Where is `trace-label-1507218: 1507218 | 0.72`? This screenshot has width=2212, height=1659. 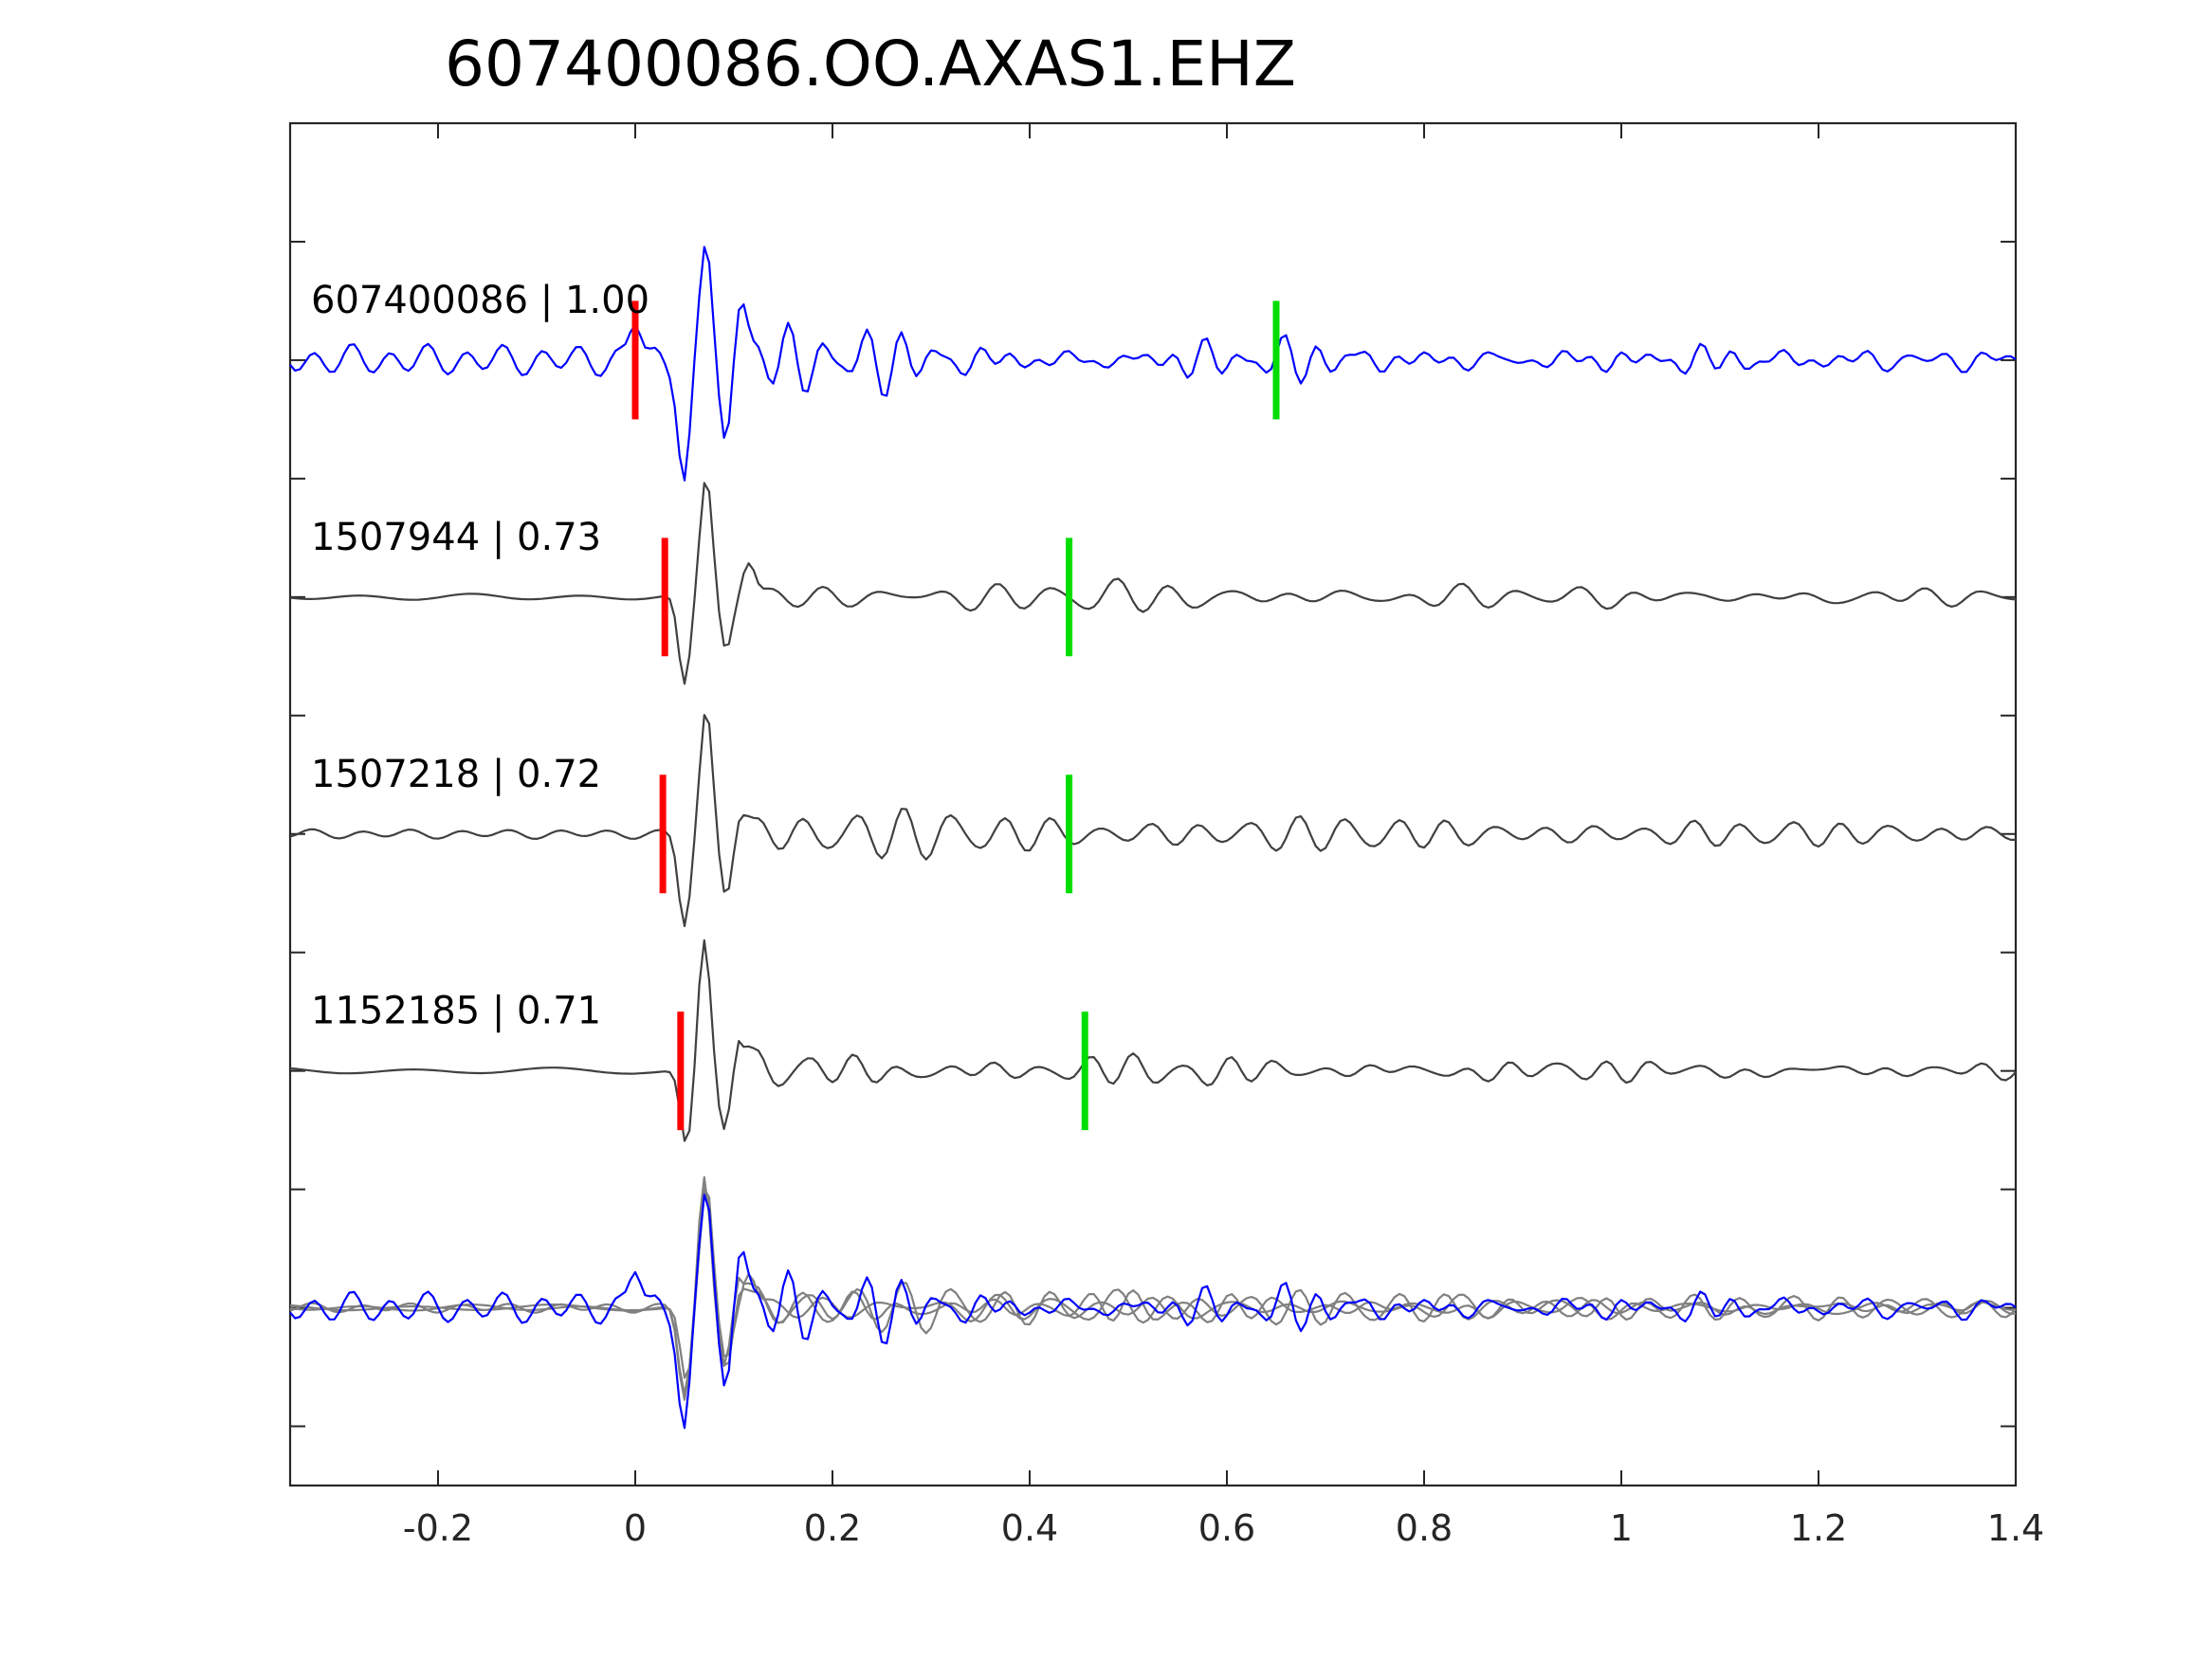 trace-label-1507218: 1507218 | 0.72 is located at coordinates (456, 774).